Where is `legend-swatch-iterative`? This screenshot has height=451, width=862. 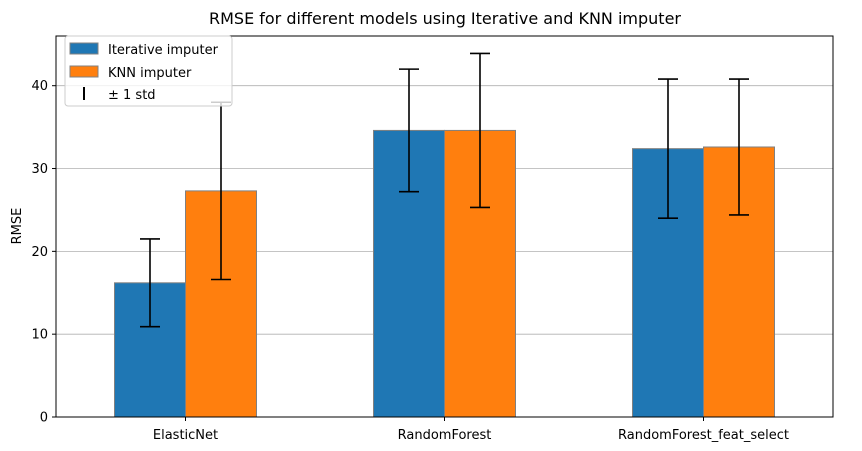 legend-swatch-iterative is located at coordinates (84, 48).